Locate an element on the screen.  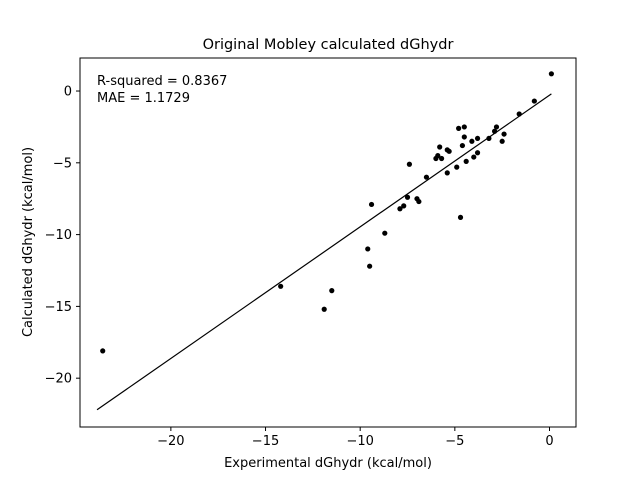
x-axis: −20 −15 −10 −5 0 is located at coordinates (355, 438).